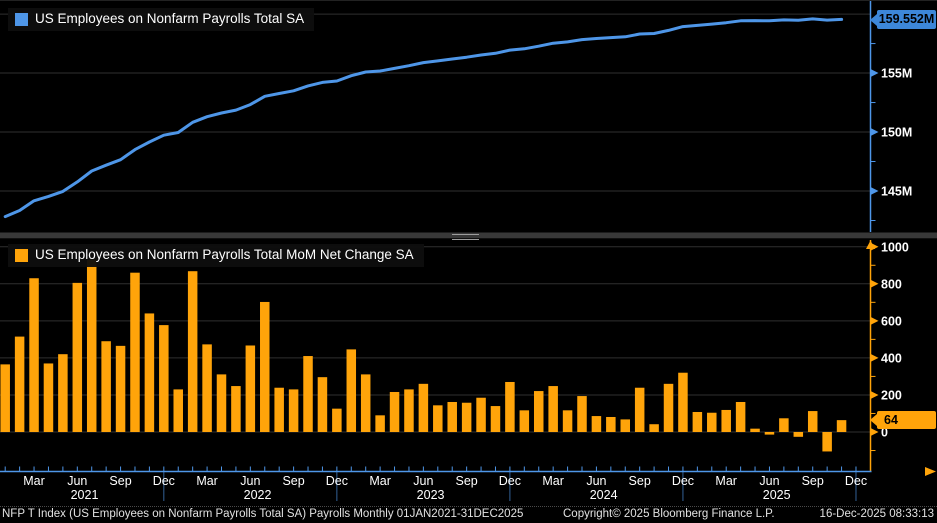 The height and width of the screenshot is (523, 937). What do you see at coordinates (884, 433) in the screenshot?
I see `ytick-label-bottom: 0` at bounding box center [884, 433].